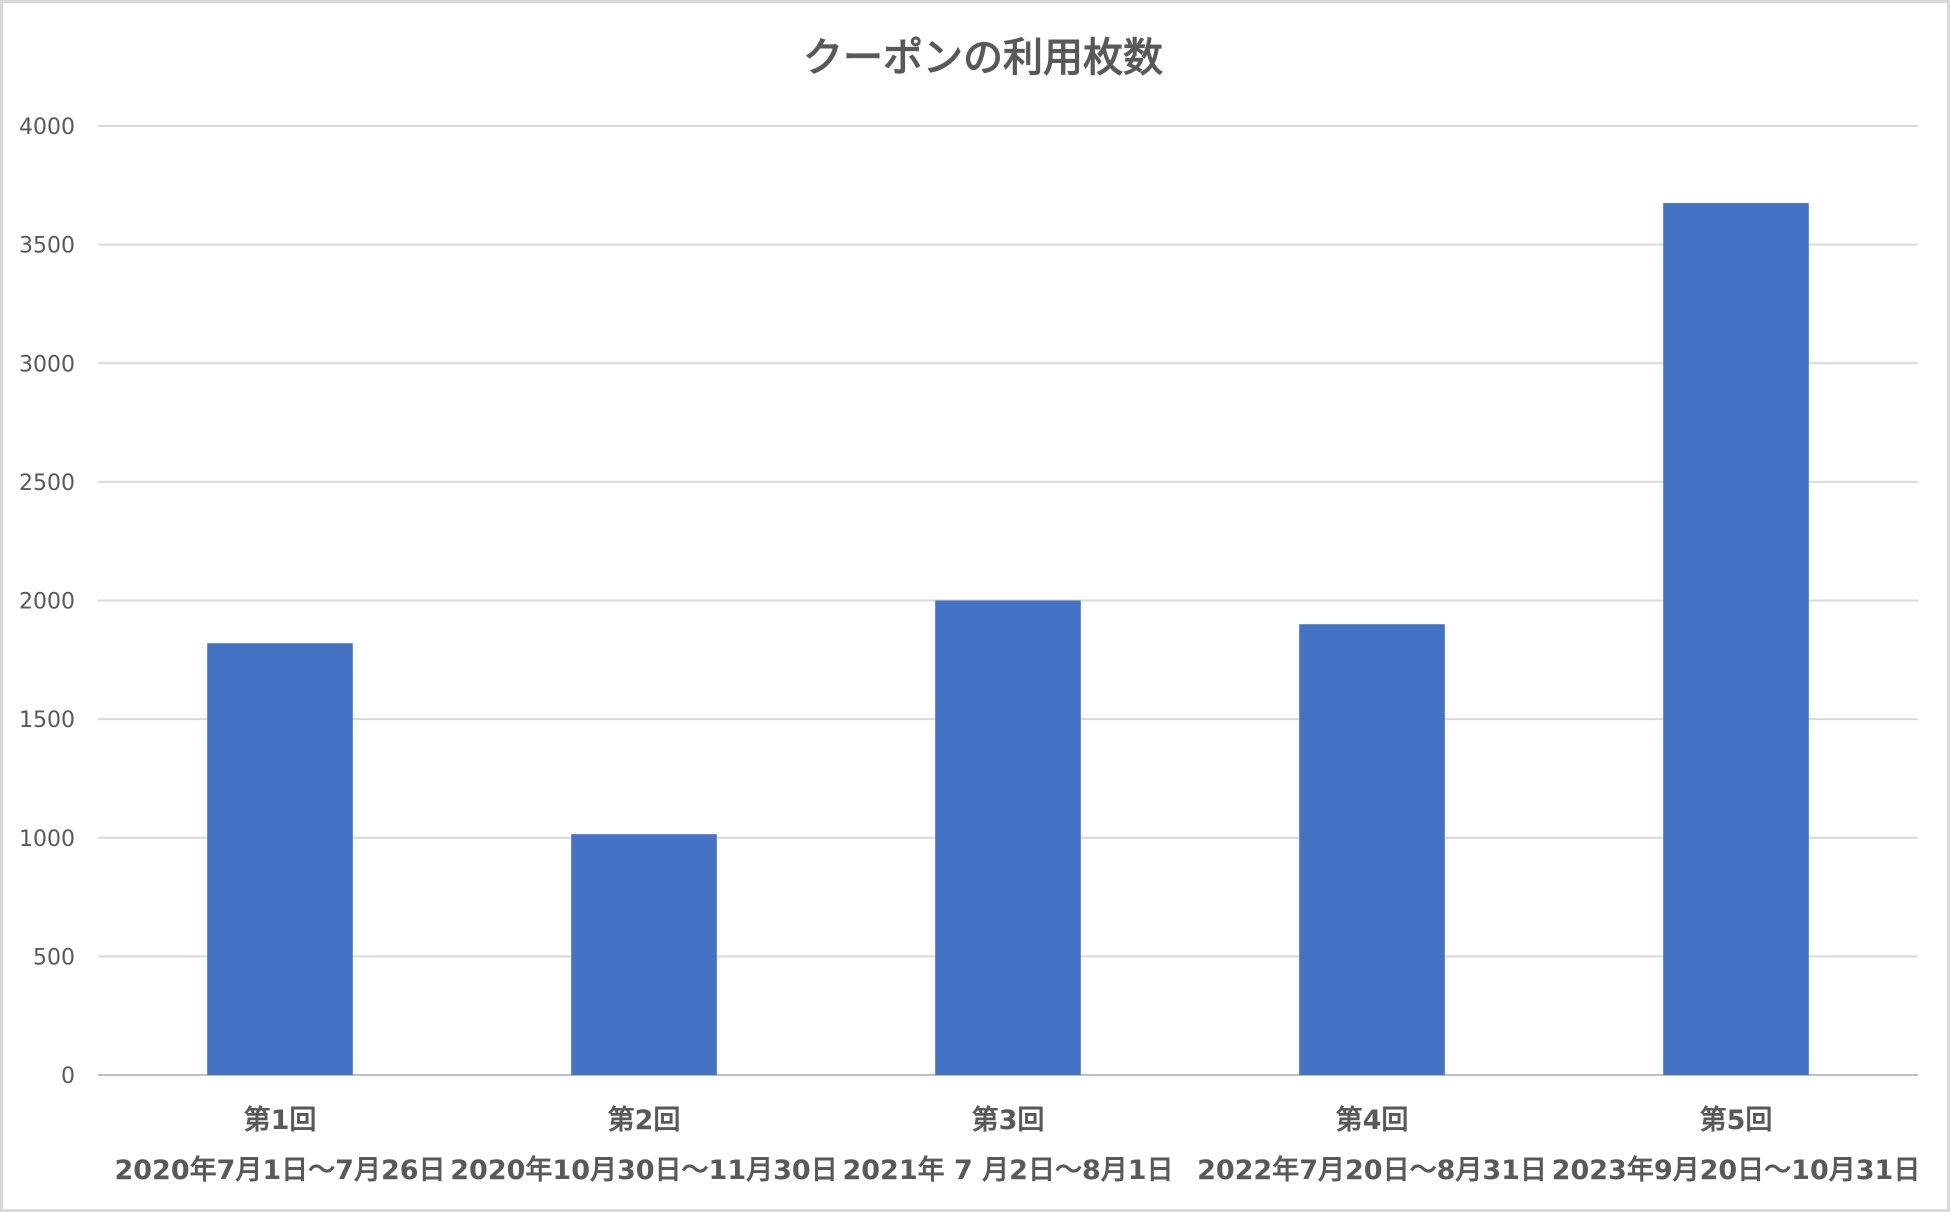 The image size is (1950, 1212). What do you see at coordinates (644, 1120) in the screenshot?
I see `x-tick-label-round: 第2回` at bounding box center [644, 1120].